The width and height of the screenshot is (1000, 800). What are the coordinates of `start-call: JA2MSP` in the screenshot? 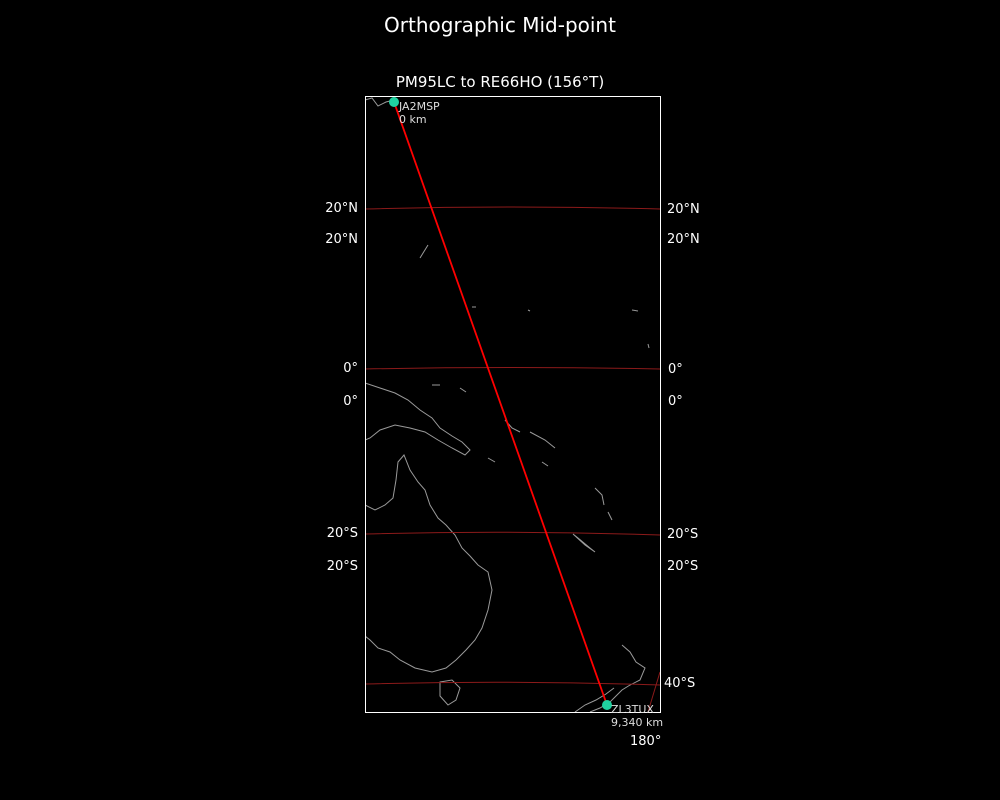 It's located at (419, 106).